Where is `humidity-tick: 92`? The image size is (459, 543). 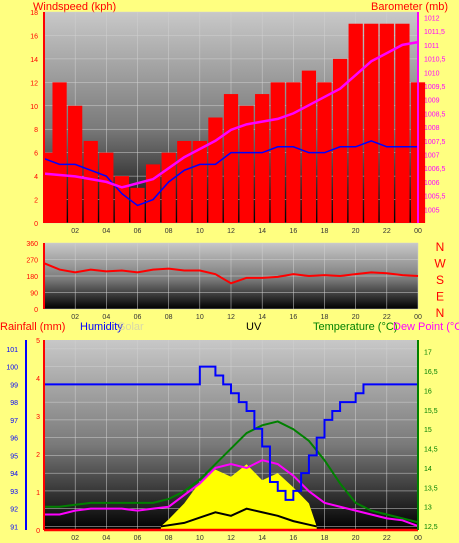 humidity-tick: 92 is located at coordinates (14, 510).